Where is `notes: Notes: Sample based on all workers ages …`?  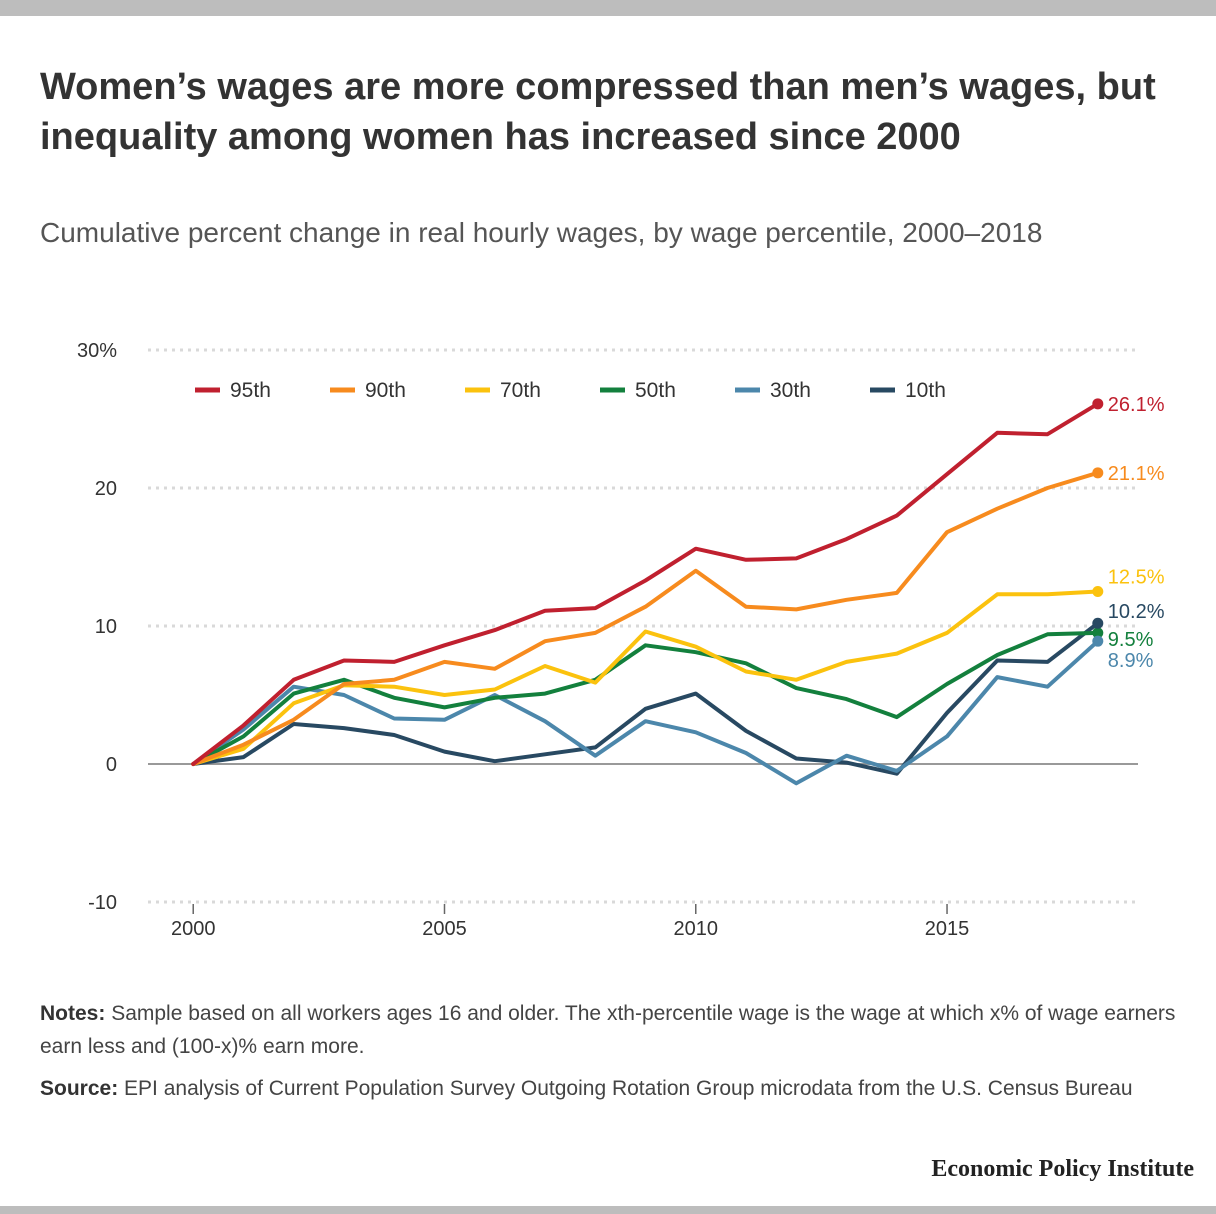
notes: Notes: Sample based on all workers ages … is located at coordinates (610, 1030).